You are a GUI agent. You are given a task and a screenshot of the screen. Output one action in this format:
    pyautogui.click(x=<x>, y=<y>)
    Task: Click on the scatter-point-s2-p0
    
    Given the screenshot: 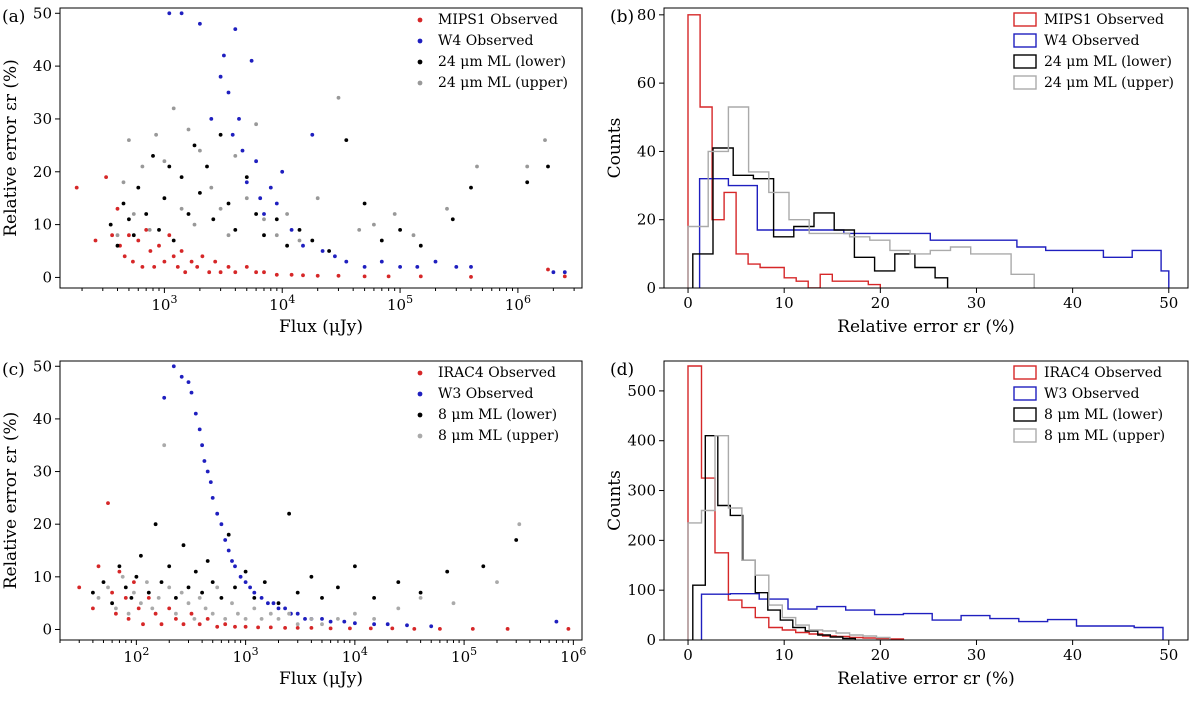 What is the action you would take?
    pyautogui.click(x=93, y=592)
    